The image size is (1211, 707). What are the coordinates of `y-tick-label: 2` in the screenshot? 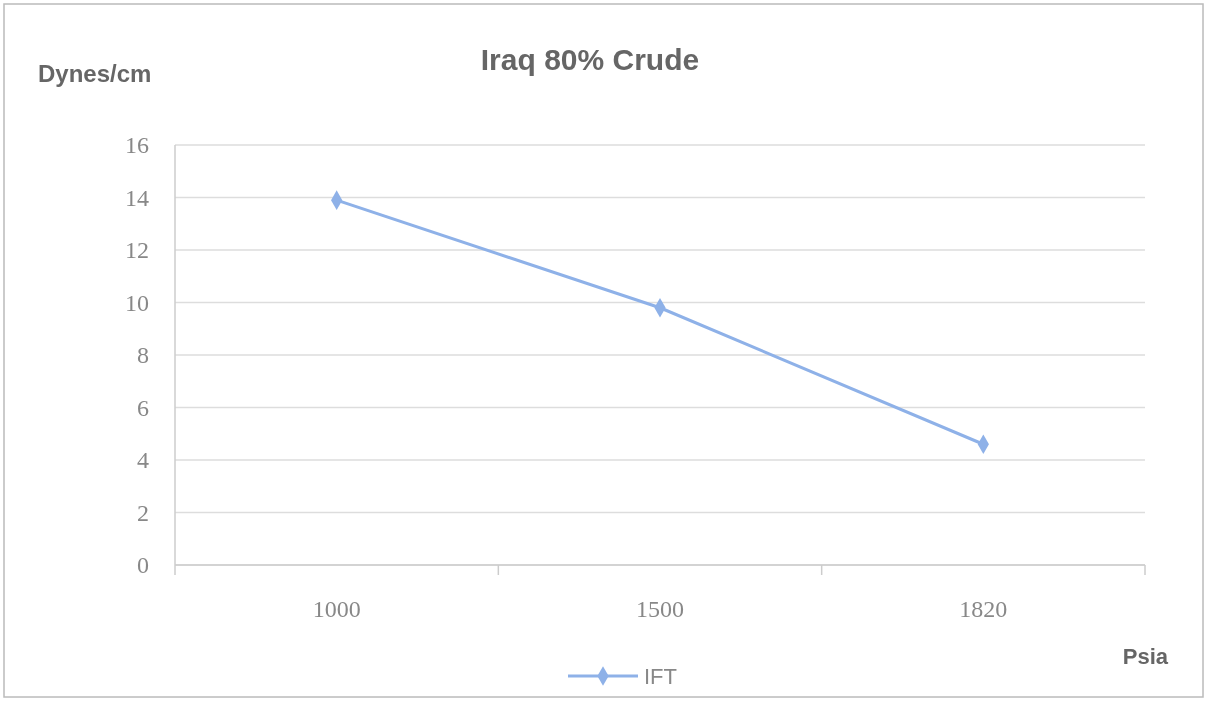 It's located at (143, 512).